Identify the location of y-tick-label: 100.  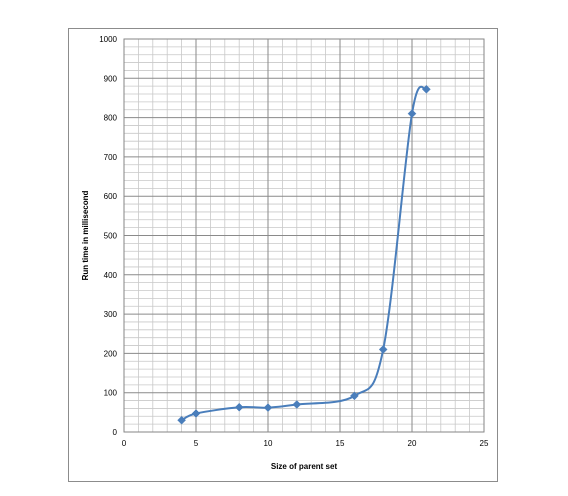
(111, 393).